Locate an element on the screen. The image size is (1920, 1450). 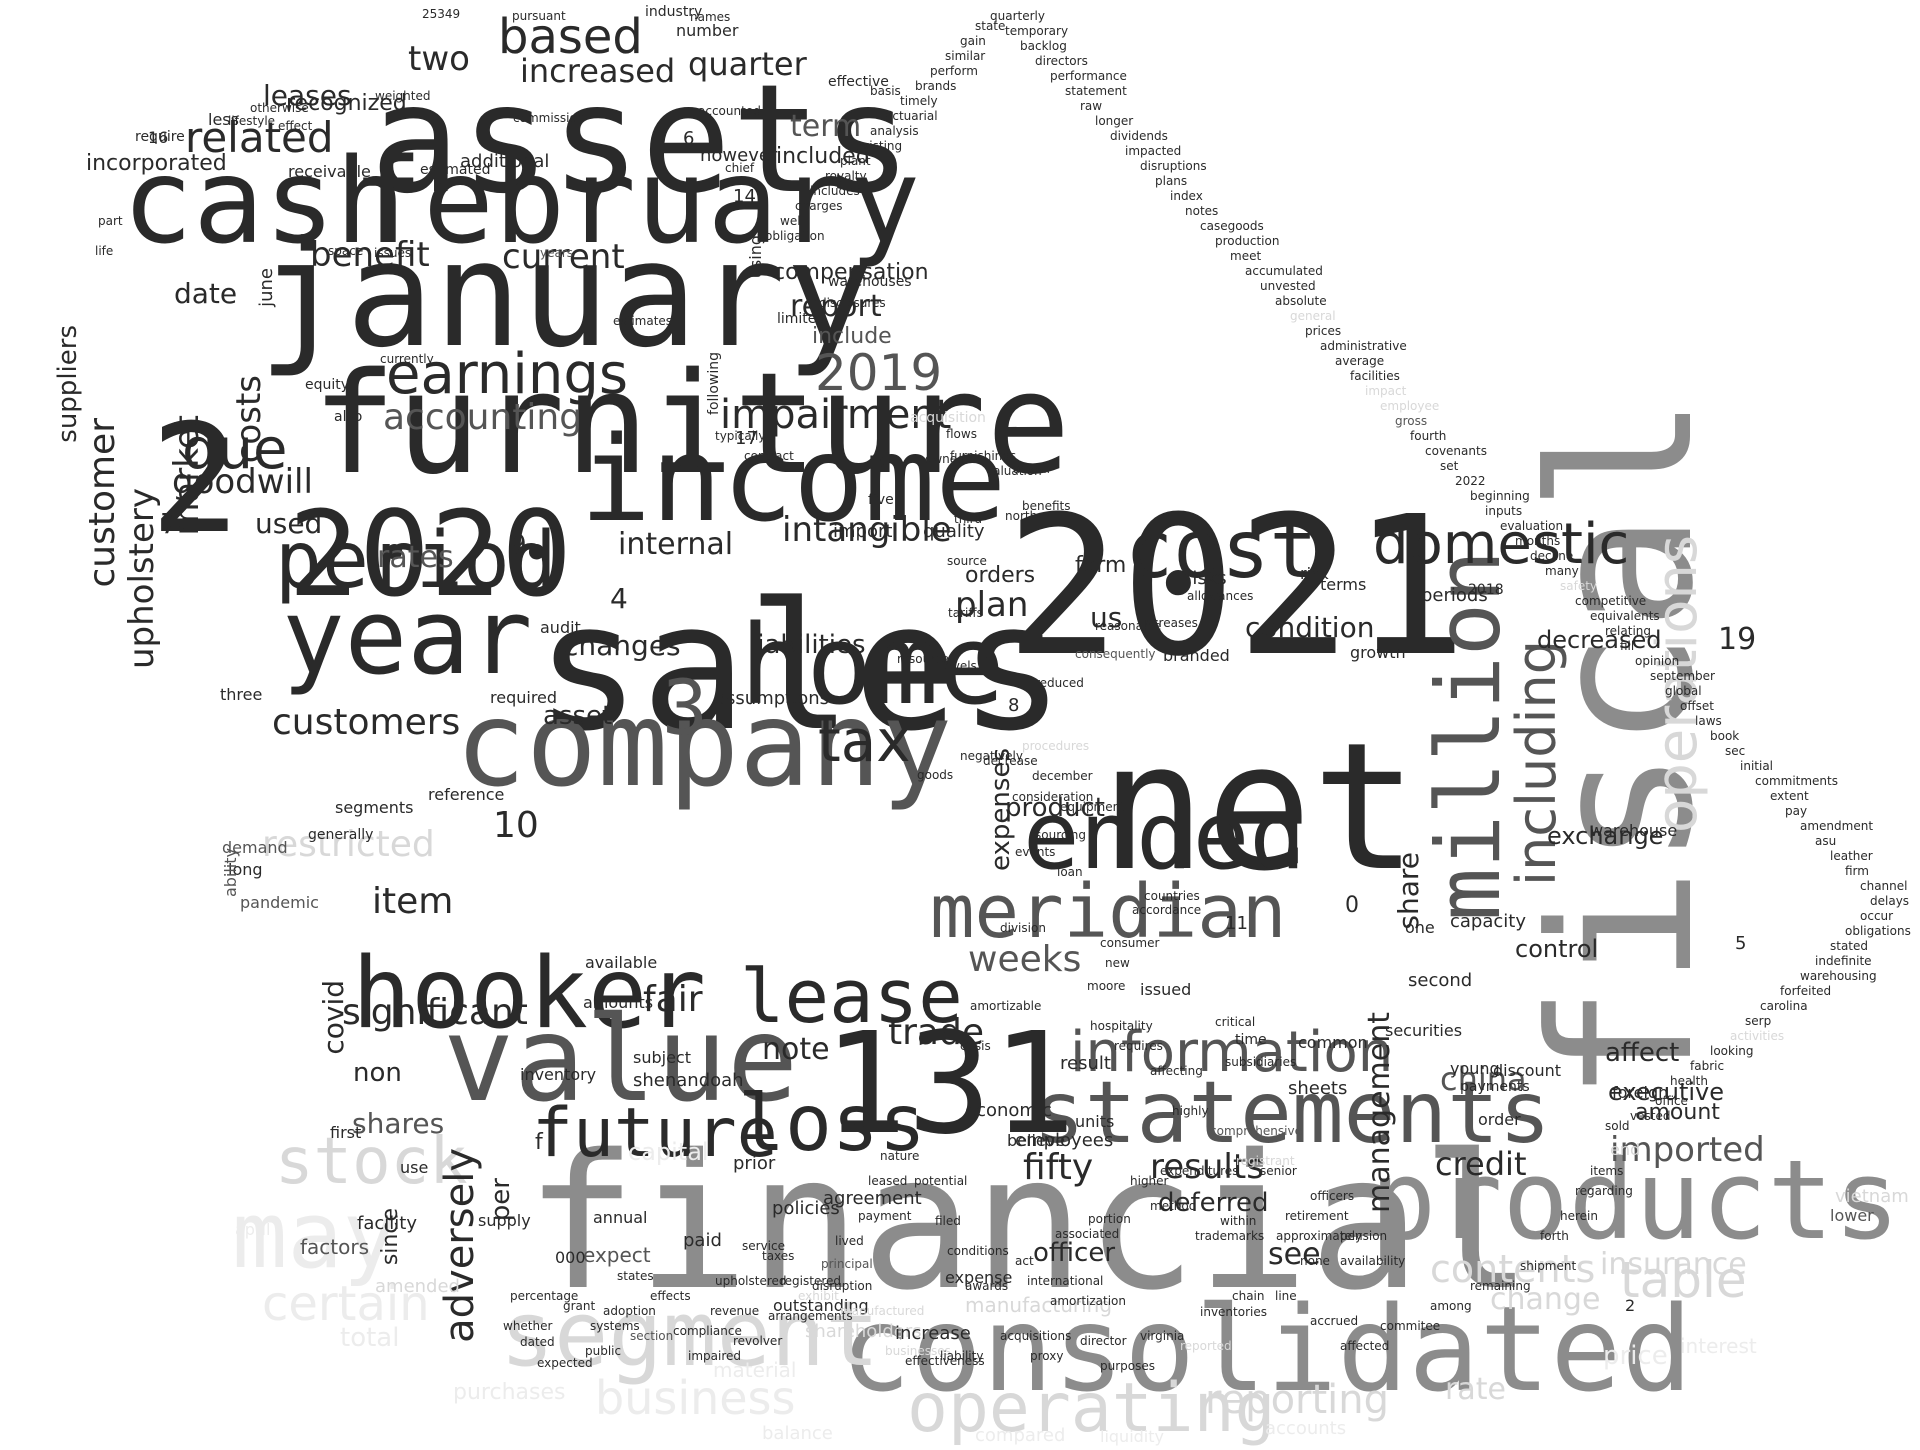
word-control: control is located at coordinates (1557, 949).